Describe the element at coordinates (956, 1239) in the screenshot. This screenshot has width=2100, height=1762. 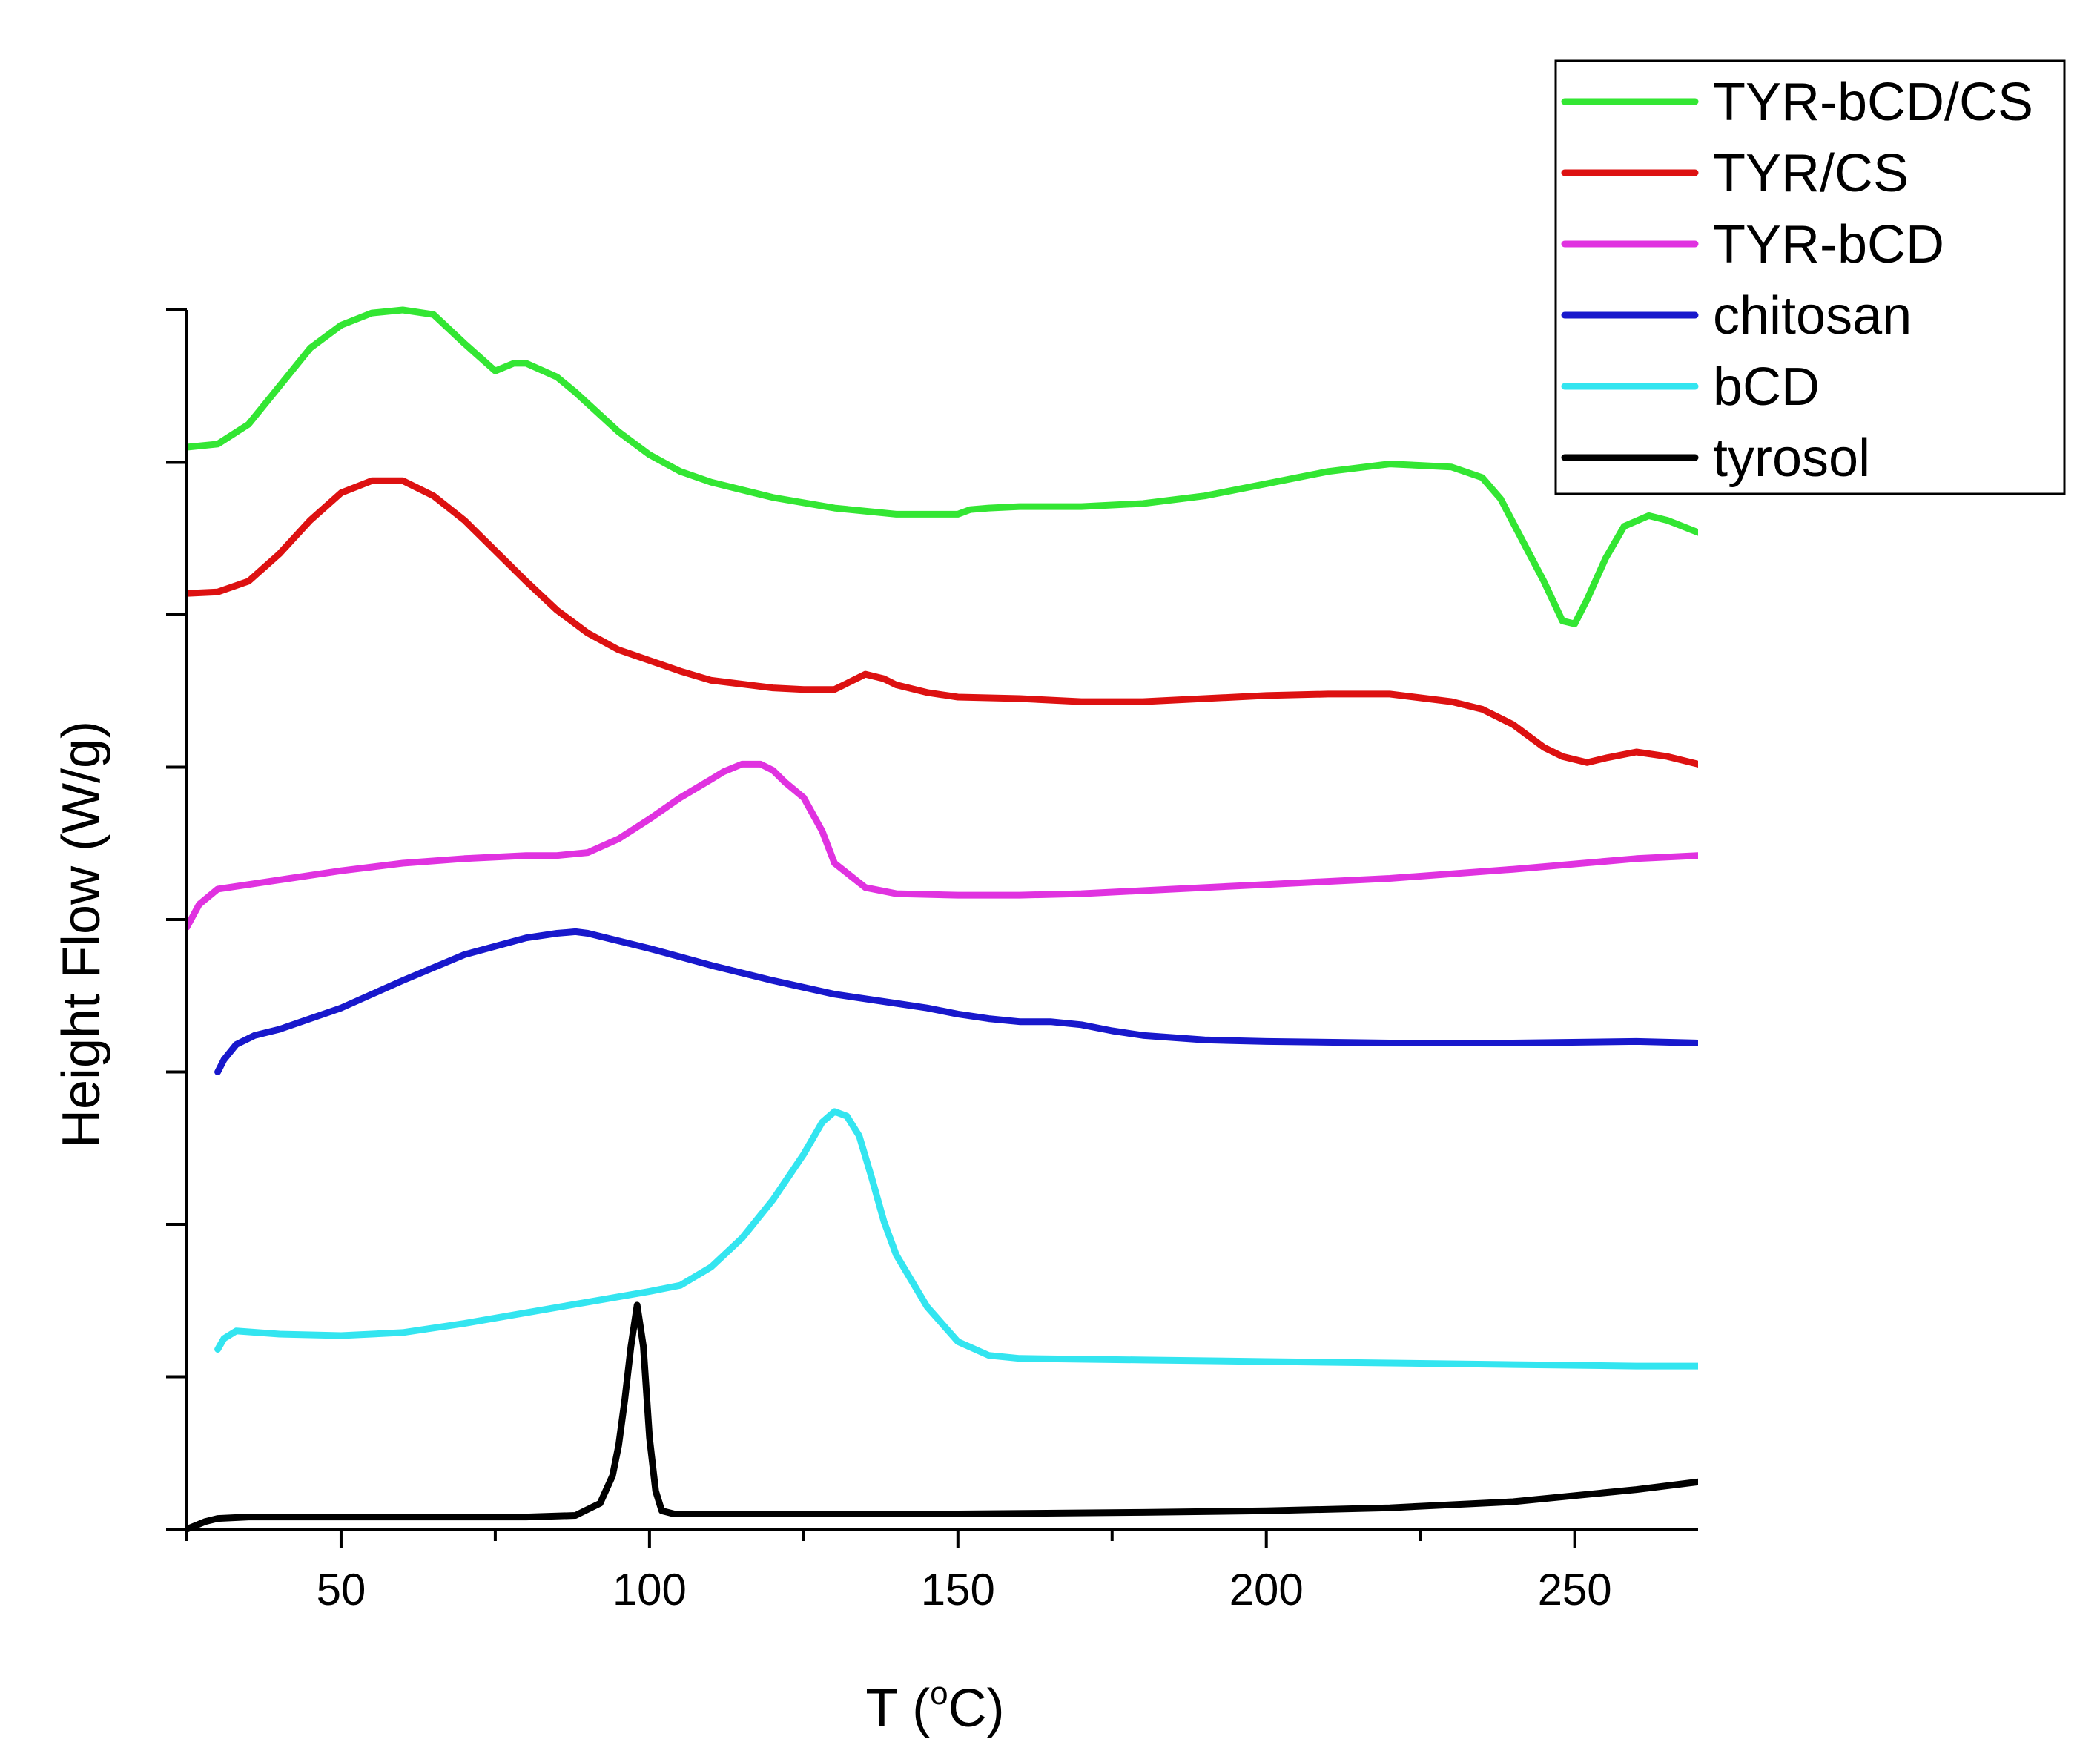
I see `series-line-bcd` at that location.